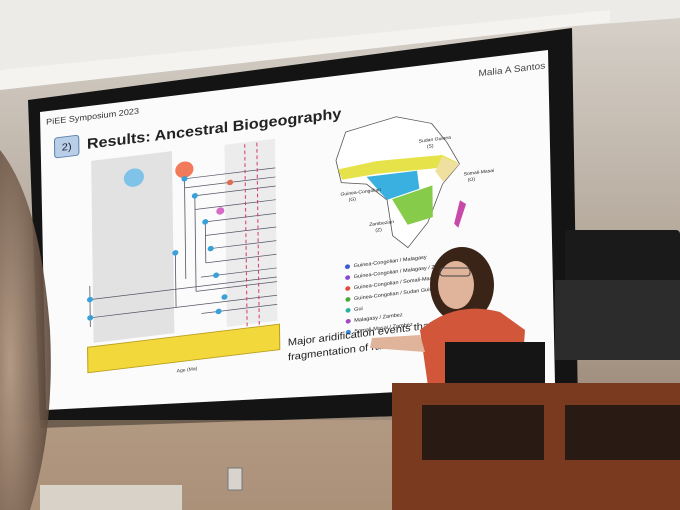 Image resolution: width=680 pixels, height=510 pixels. What do you see at coordinates (25, 330) in the screenshot?
I see `foreground-blur` at bounding box center [25, 330].